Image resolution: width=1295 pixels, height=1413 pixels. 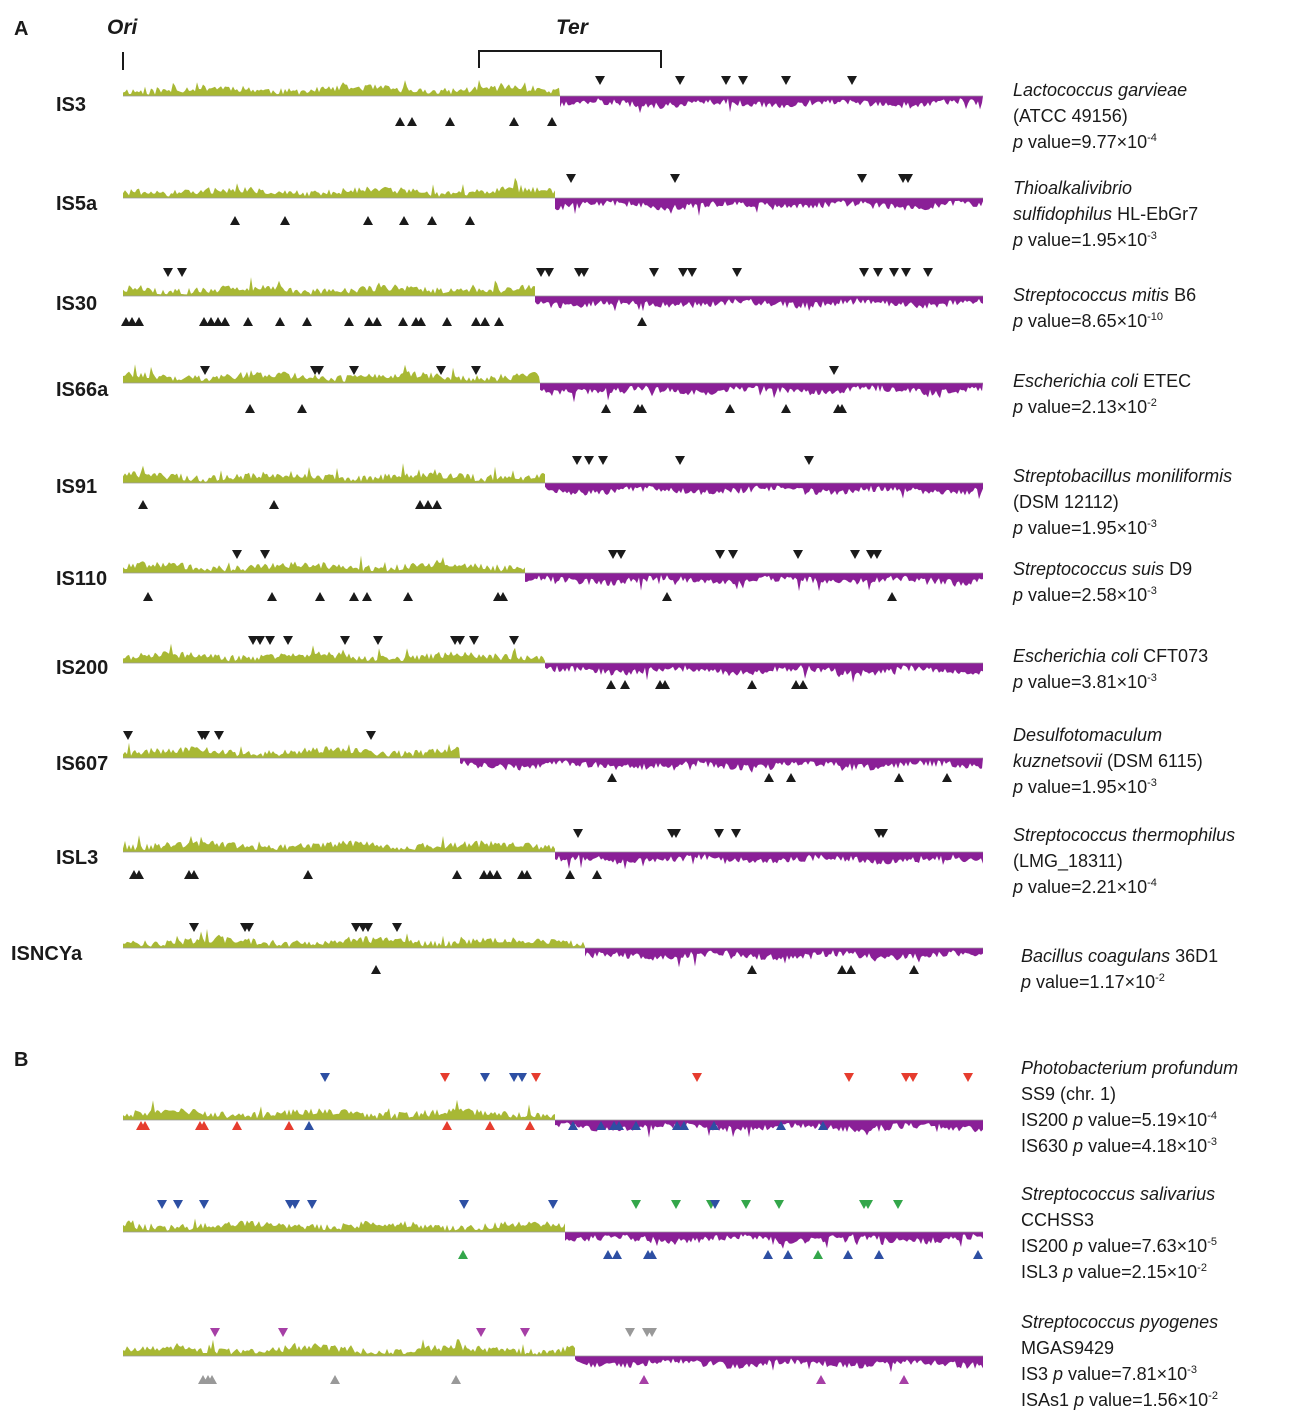 I want to click on species-name: Desulfotomaculum, so click(x=1108, y=735).